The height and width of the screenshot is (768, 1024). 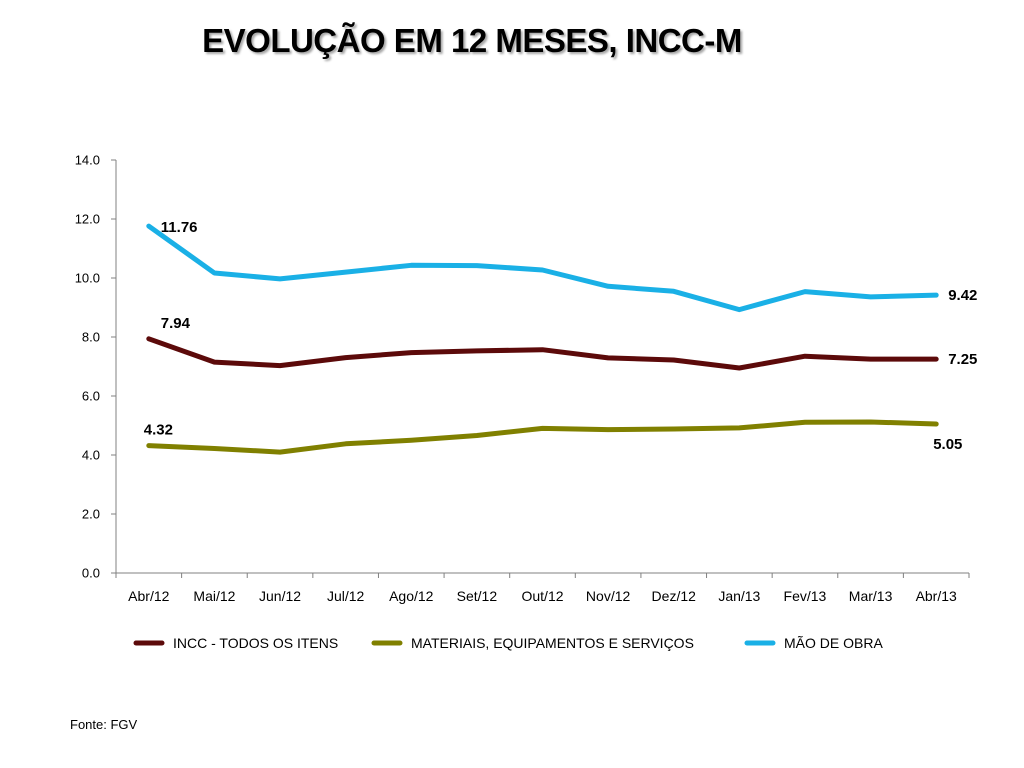 What do you see at coordinates (91, 337) in the screenshot?
I see `y-tick-label: 8.0` at bounding box center [91, 337].